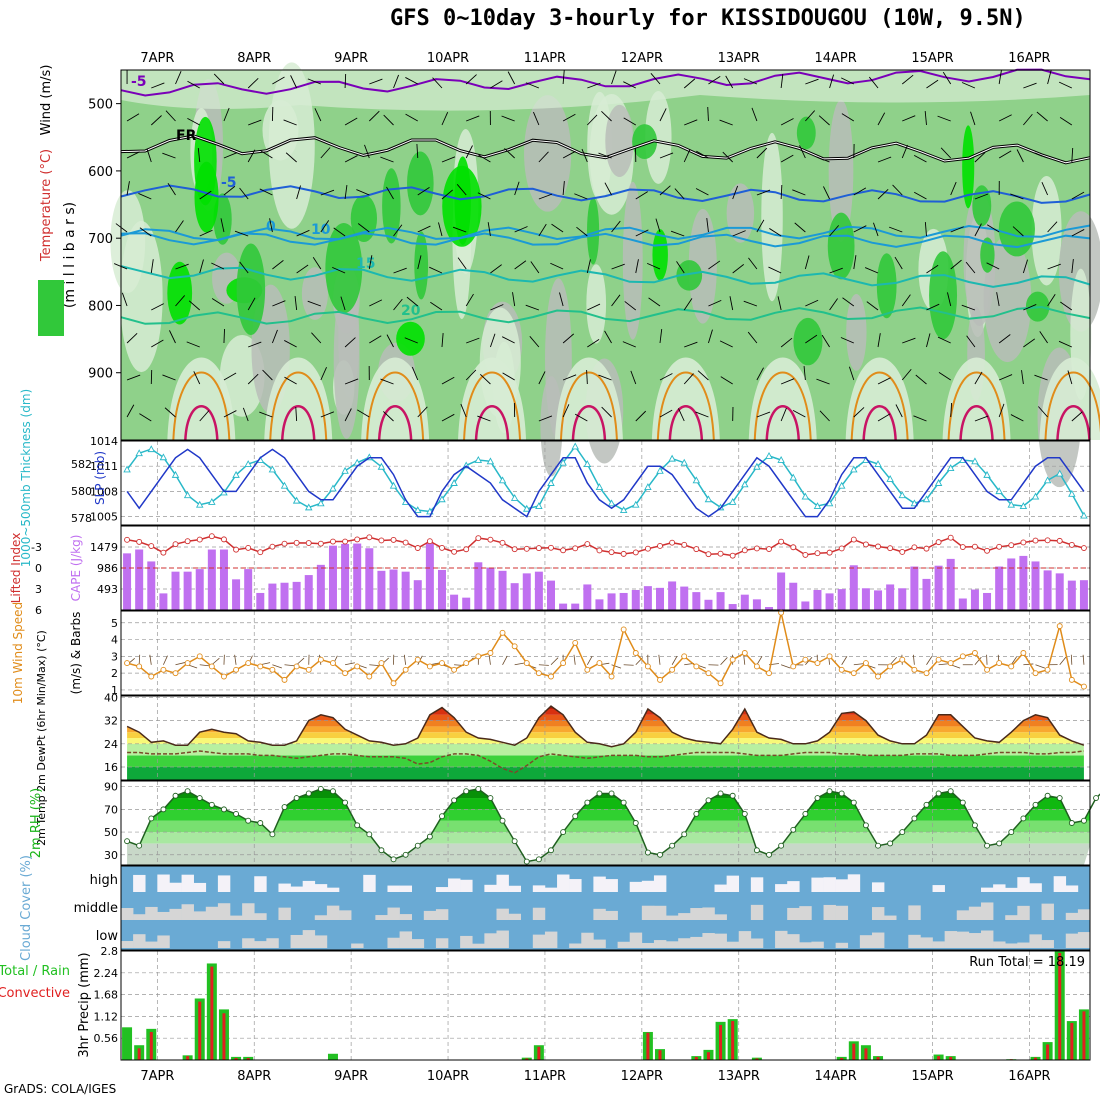 The height and width of the screenshot is (1100, 1100). I want to click on rh-dry-patch, so click(632, 260).